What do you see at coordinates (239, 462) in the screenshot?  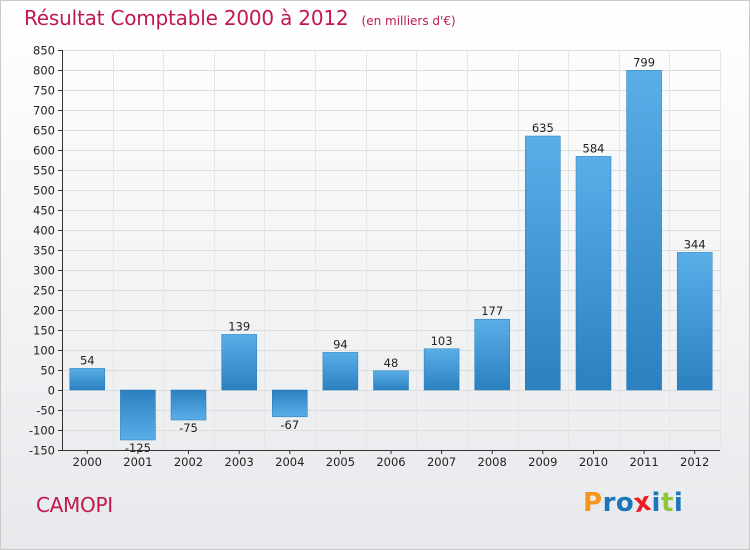 I see `x-tick-label: 2003` at bounding box center [239, 462].